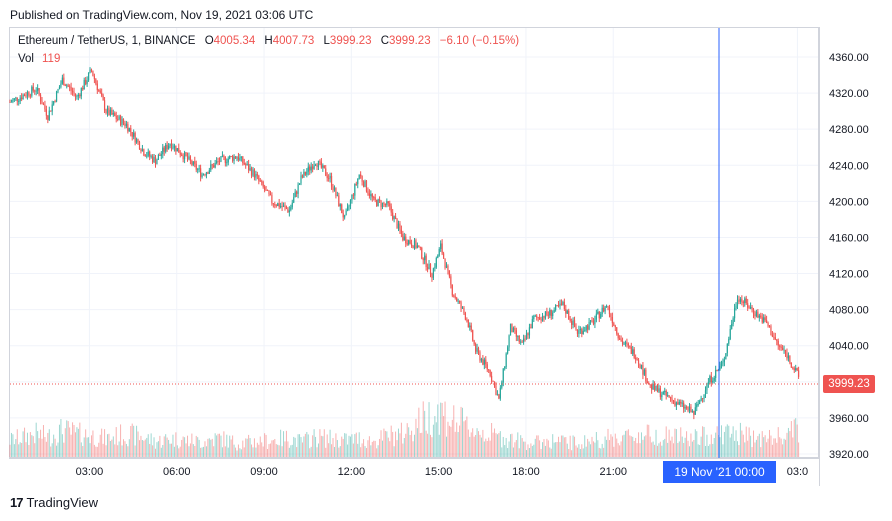 The height and width of the screenshot is (521, 892). Describe the element at coordinates (26, 59) in the screenshot. I see `volume-label: Vol` at that location.